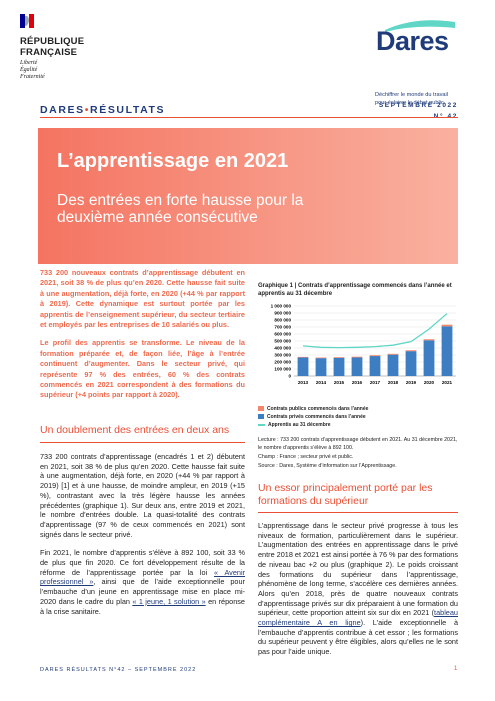 This screenshot has width=495, height=701. Describe the element at coordinates (411, 95) in the screenshot. I see `tagline-line: Déchiffrer le monde du travail` at that location.